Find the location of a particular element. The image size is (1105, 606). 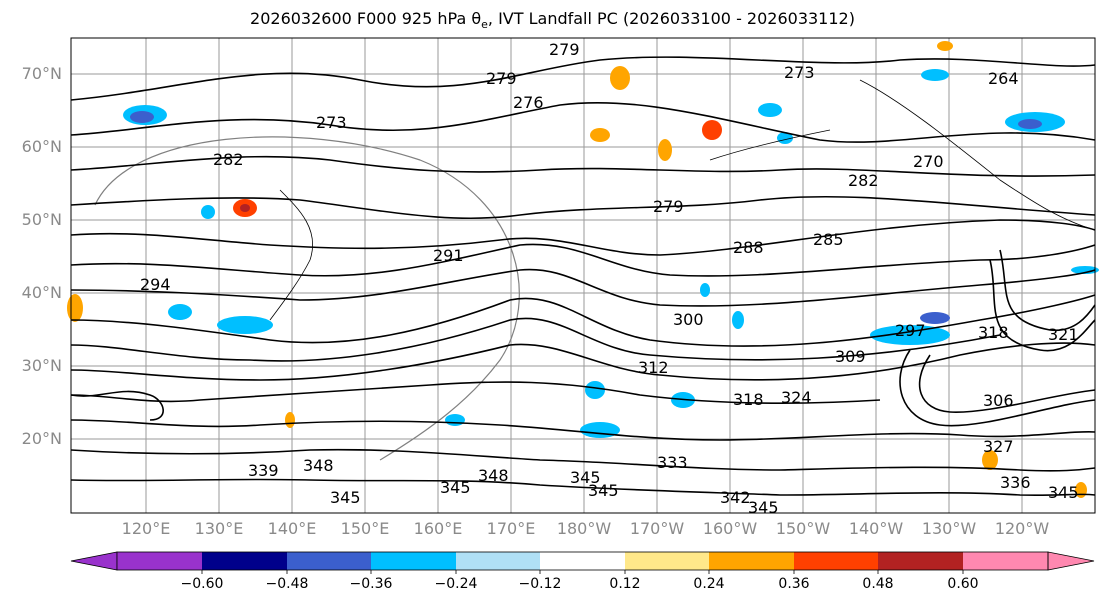

contour-label: 300 is located at coordinates (688, 319).